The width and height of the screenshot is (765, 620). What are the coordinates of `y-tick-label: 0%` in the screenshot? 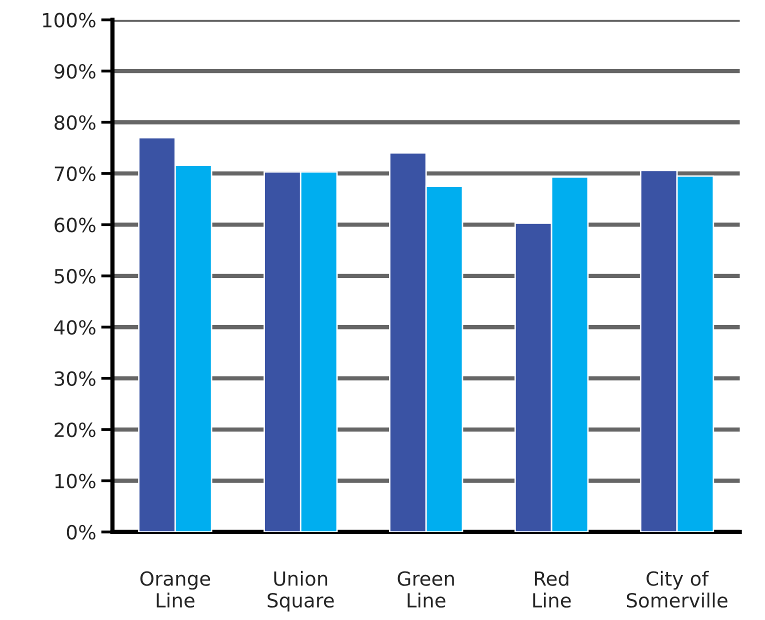 It's located at (81, 532).